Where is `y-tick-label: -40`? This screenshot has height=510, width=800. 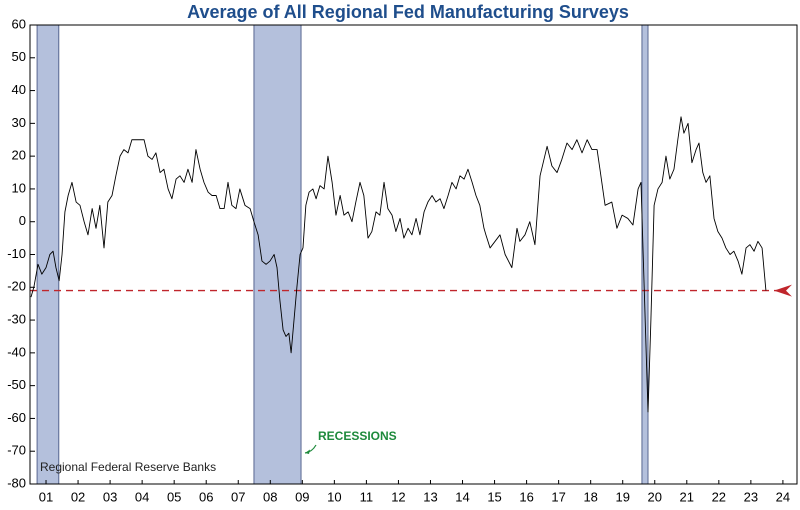
y-tick-label: -40 is located at coordinates (16, 351).